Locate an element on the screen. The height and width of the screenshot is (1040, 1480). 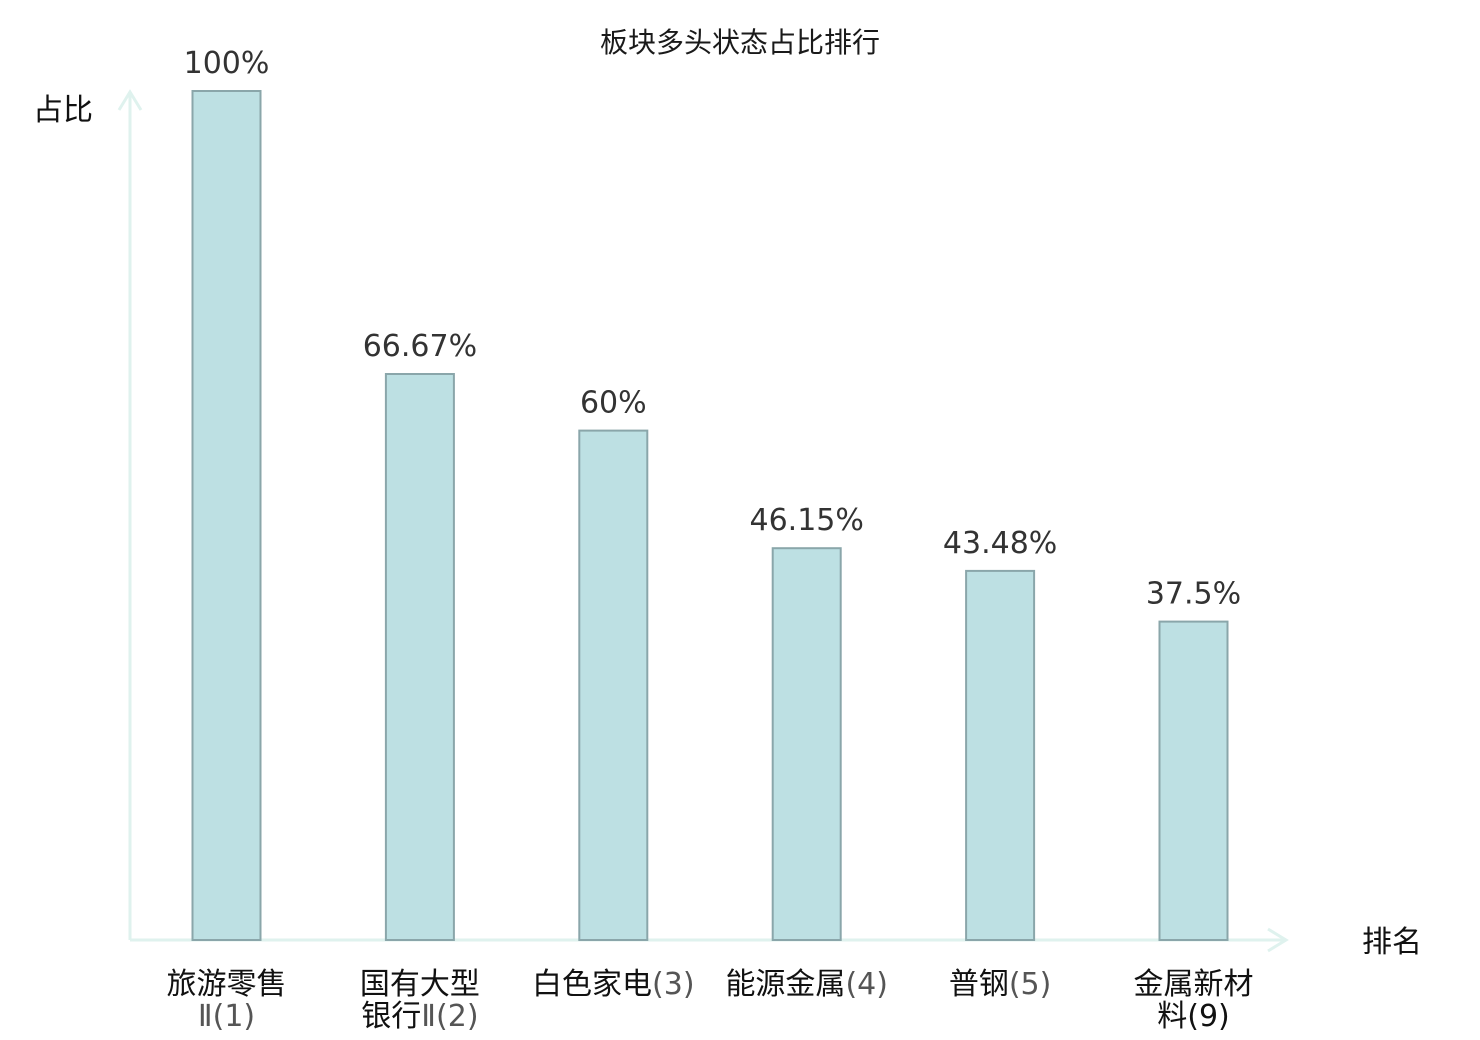
value-label-1: 100% is located at coordinates (227, 63).